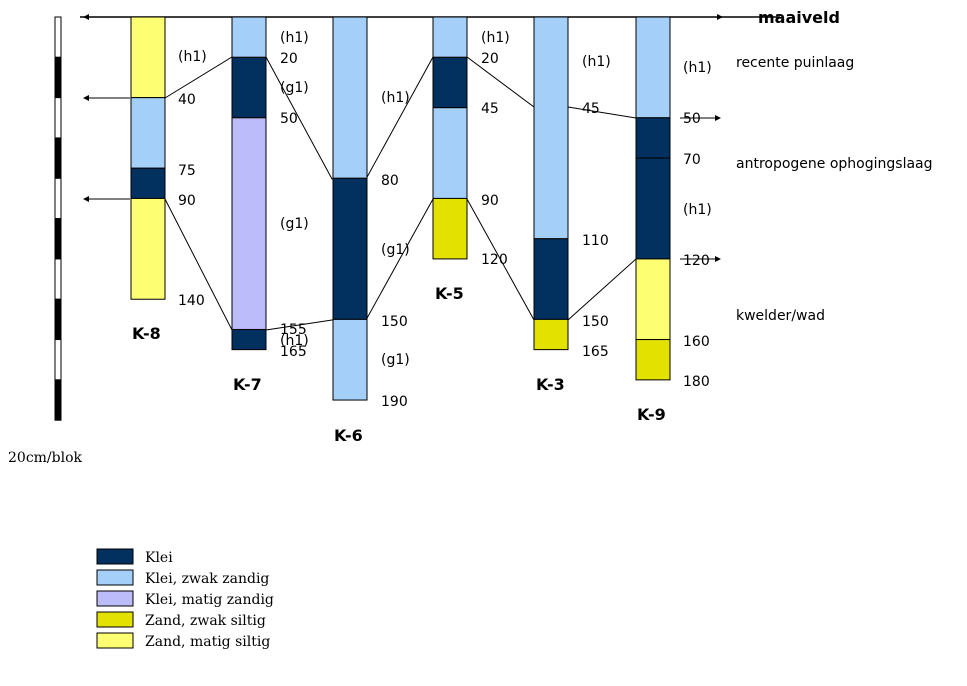 Image resolution: width=967 pixels, height=686 pixels. Describe the element at coordinates (780, 316) in the screenshot. I see `zone-label: kwelder/wad` at that location.